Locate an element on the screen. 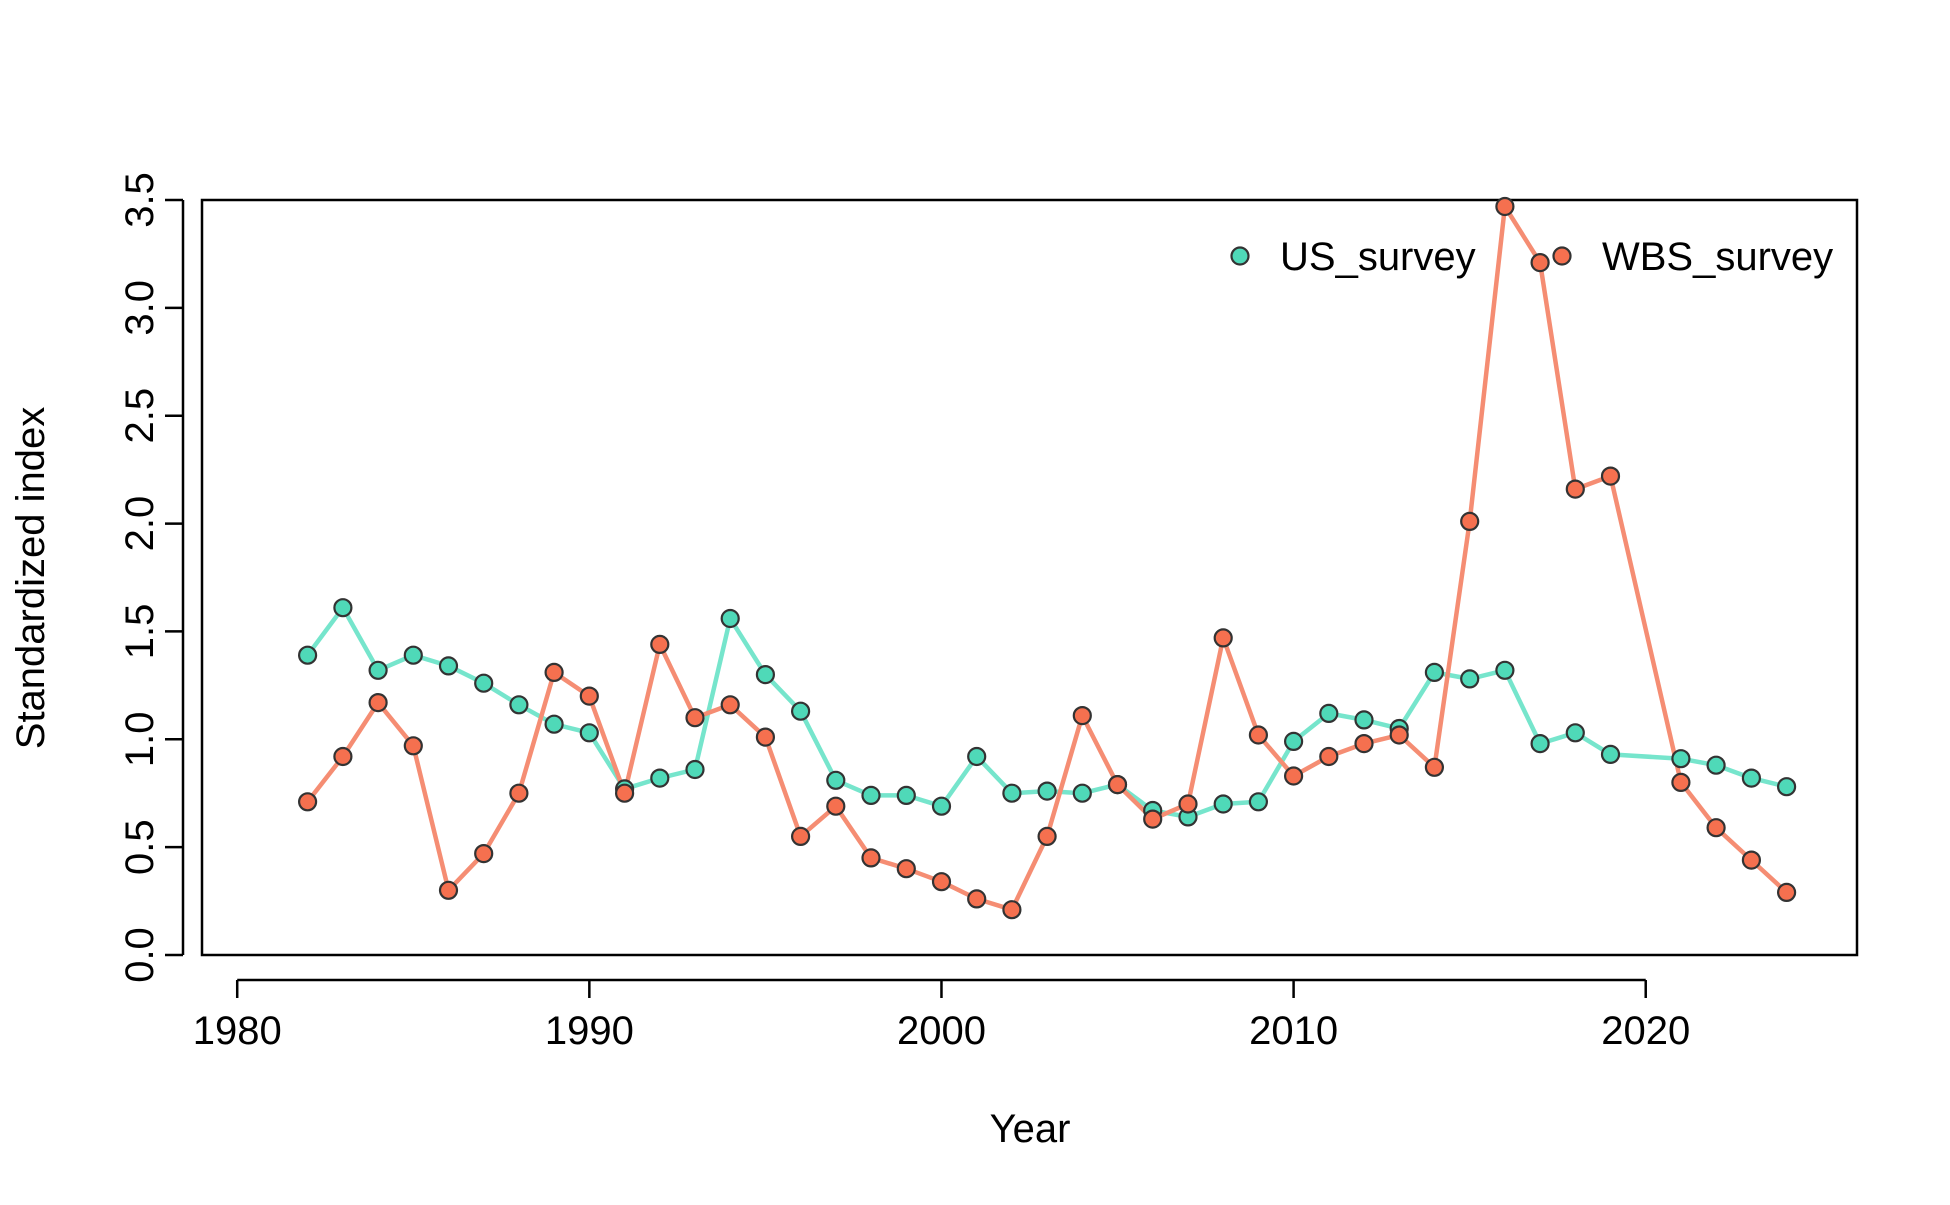 Image resolution: width=1950 pixels, height=1205 pixels. y-tick-label: 0.0 is located at coordinates (140, 955).